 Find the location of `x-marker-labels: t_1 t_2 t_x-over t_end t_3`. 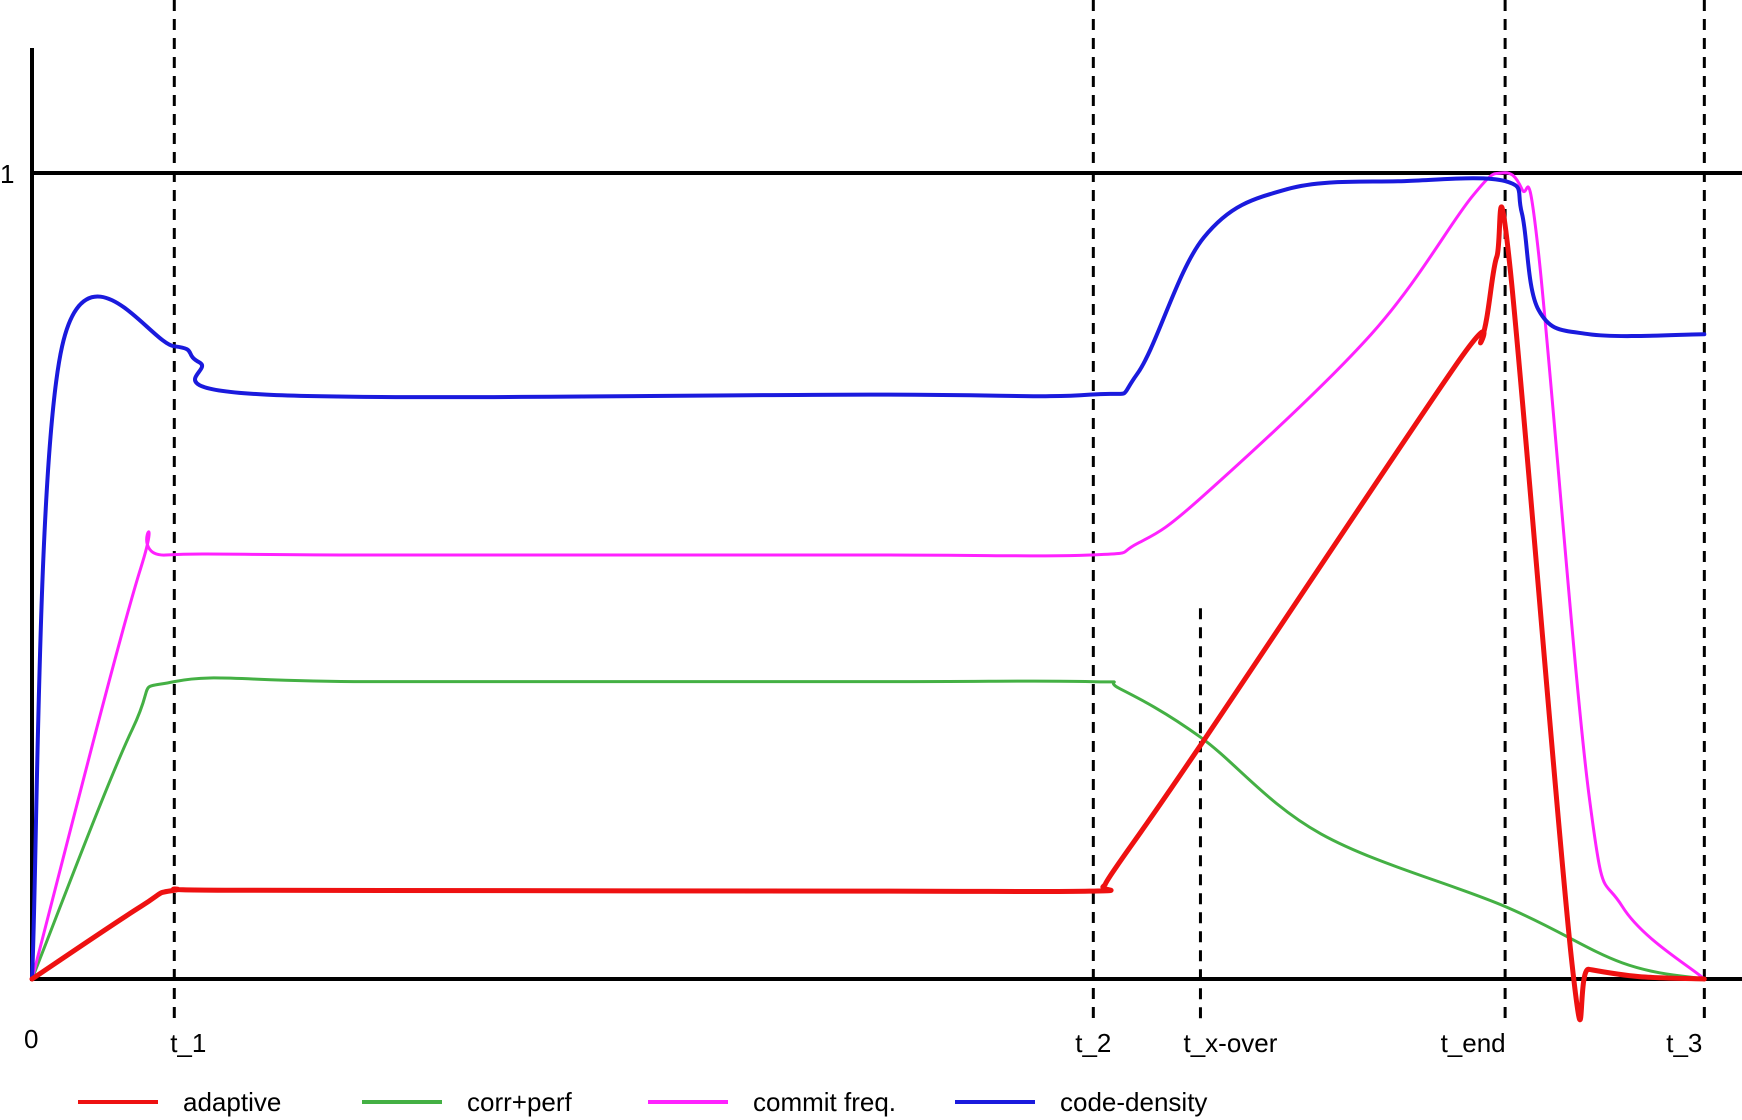

x-marker-labels: t_1 t_2 t_x-over t_end t_3 is located at coordinates (936, 1043).